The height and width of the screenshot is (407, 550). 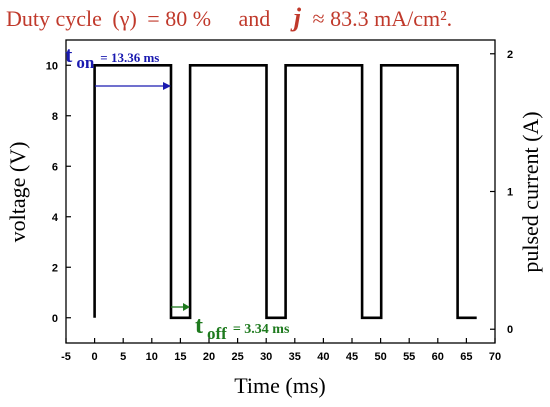 What do you see at coordinates (55, 167) in the screenshot?
I see `y-tick-label: 6` at bounding box center [55, 167].